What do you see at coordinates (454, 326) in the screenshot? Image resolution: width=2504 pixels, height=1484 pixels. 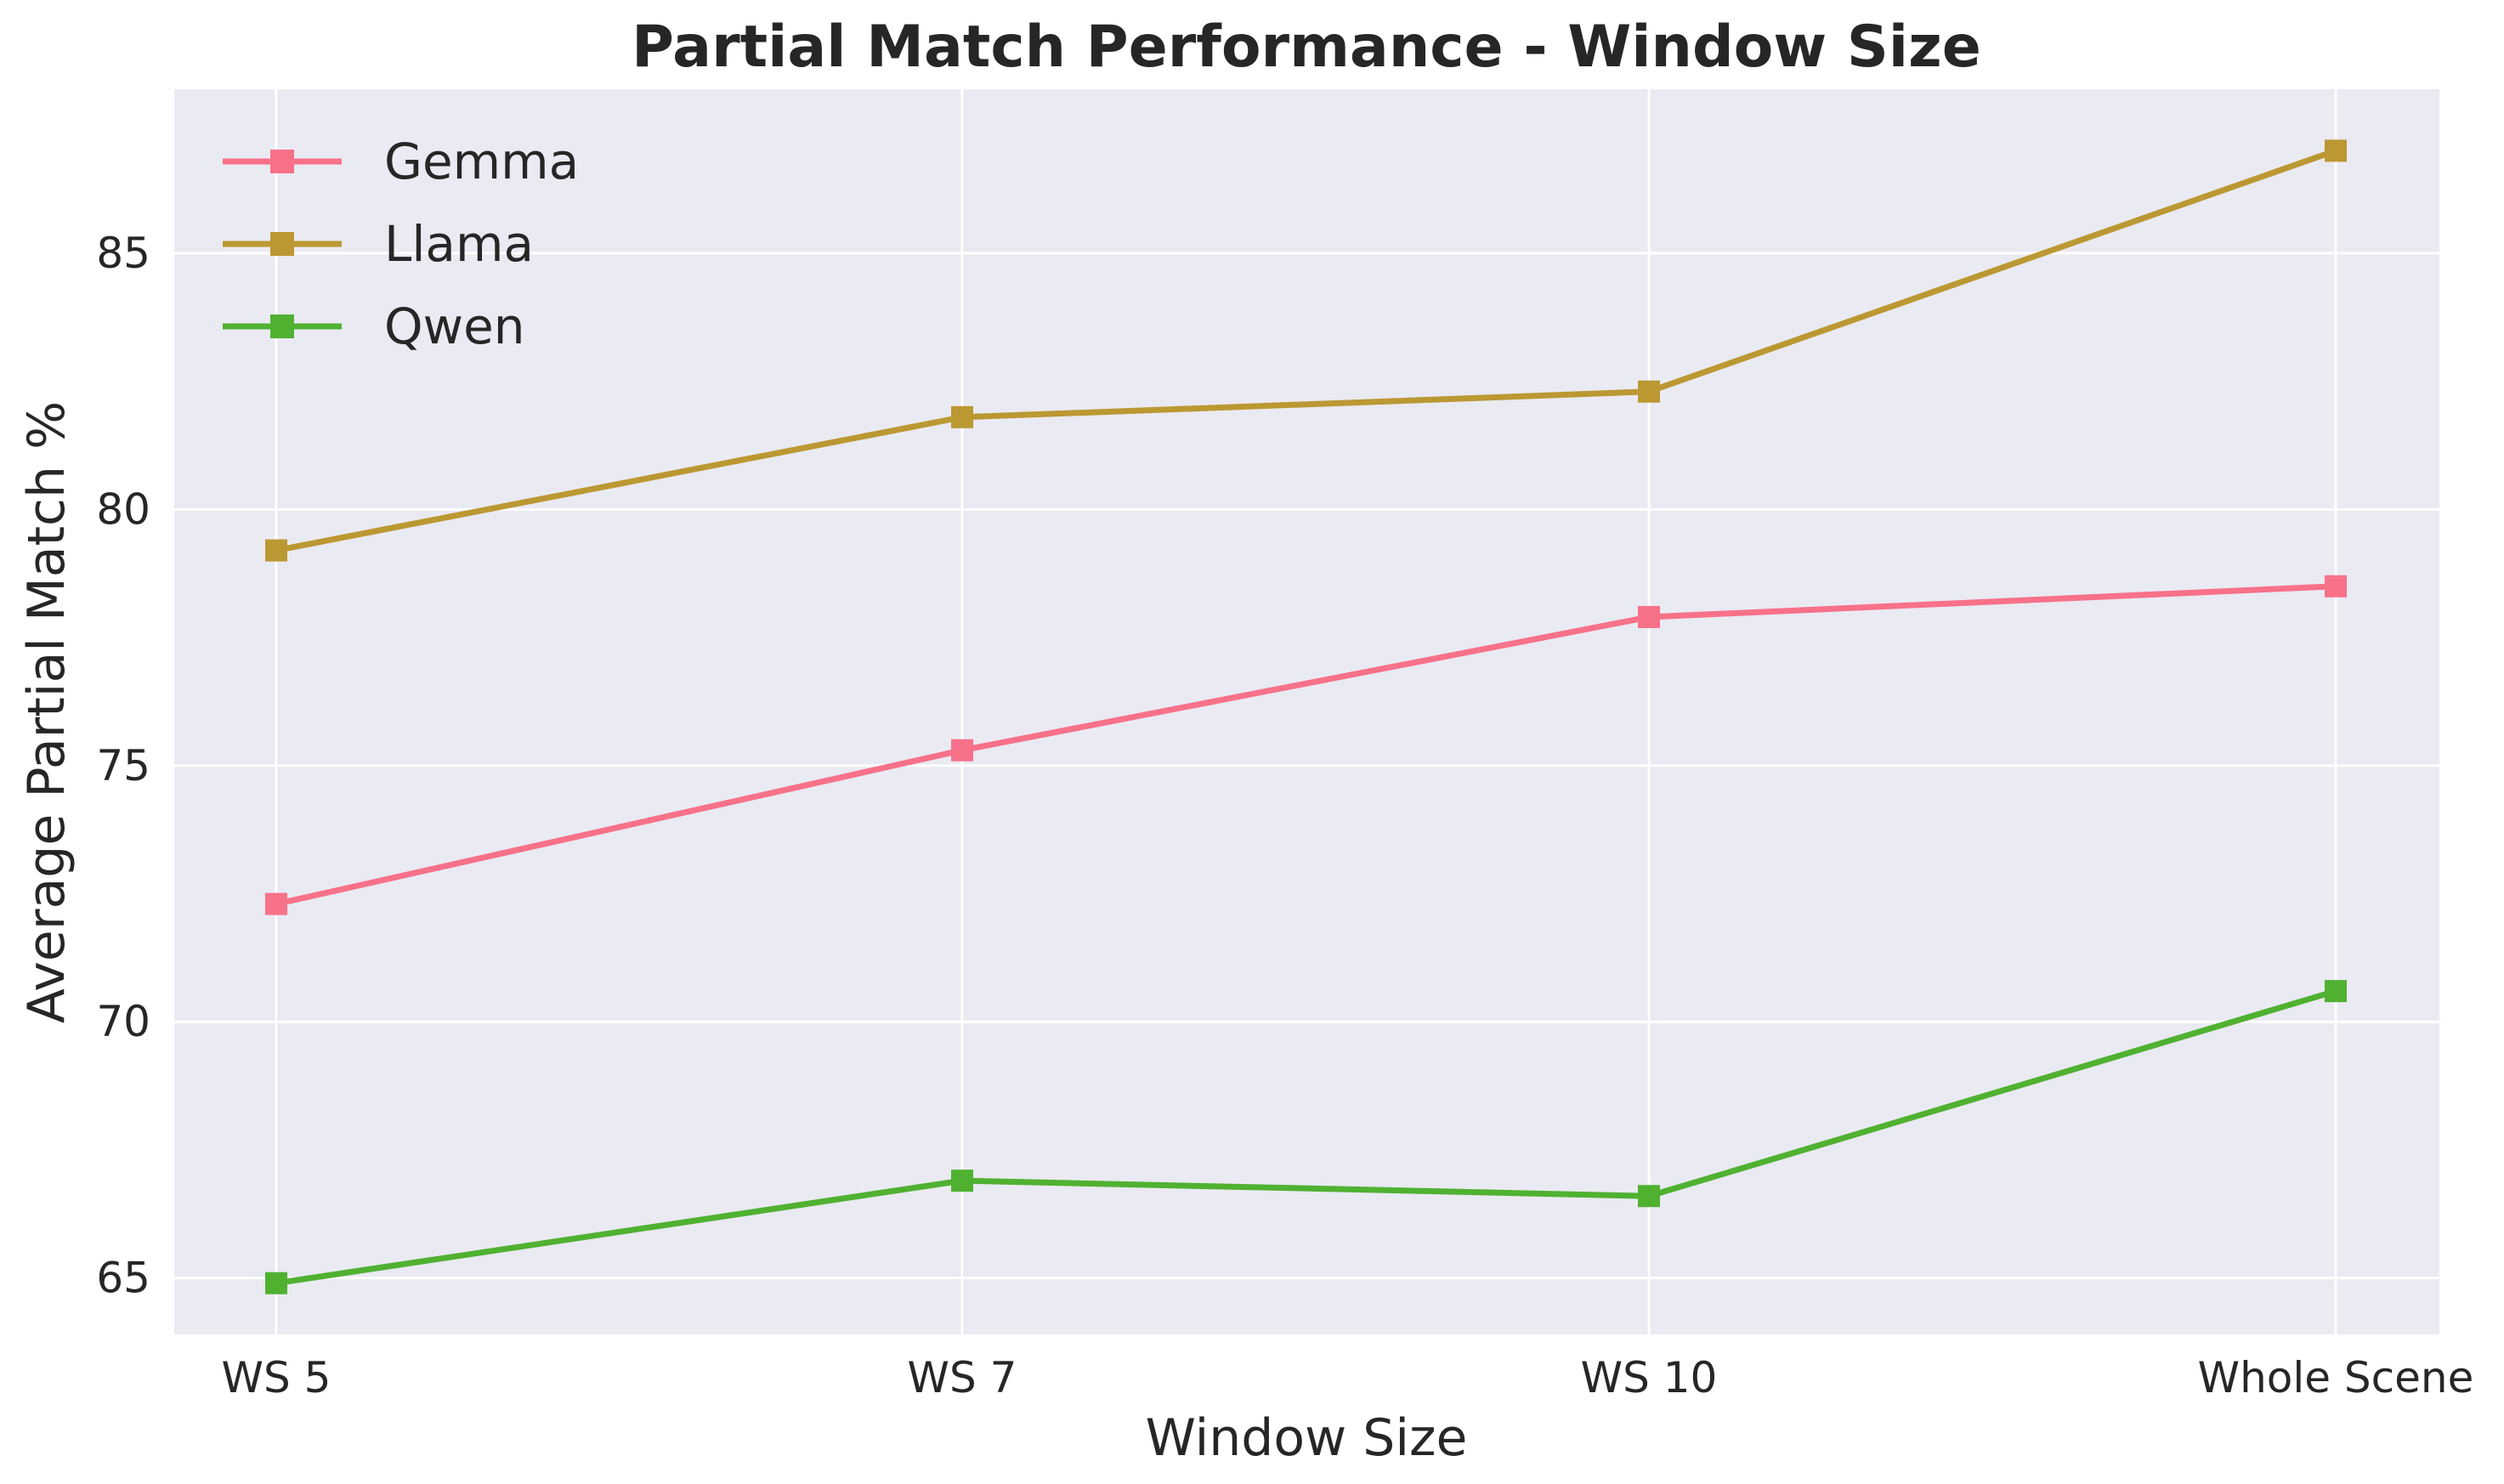 I see `legend-qwen-label: Qwen` at bounding box center [454, 326].